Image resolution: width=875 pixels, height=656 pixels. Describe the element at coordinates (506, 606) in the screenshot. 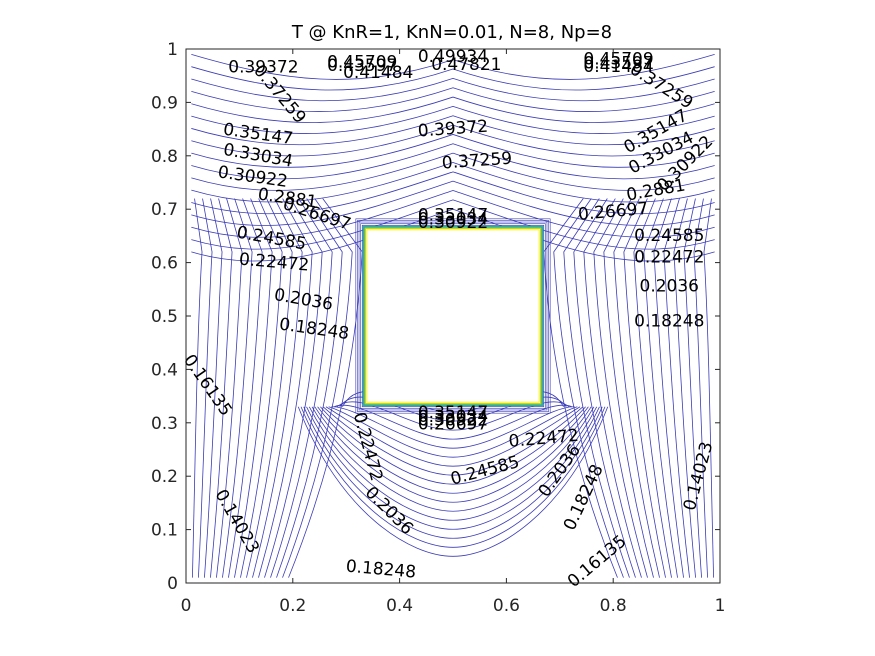

I see `x-tick-label: 0.6` at that location.